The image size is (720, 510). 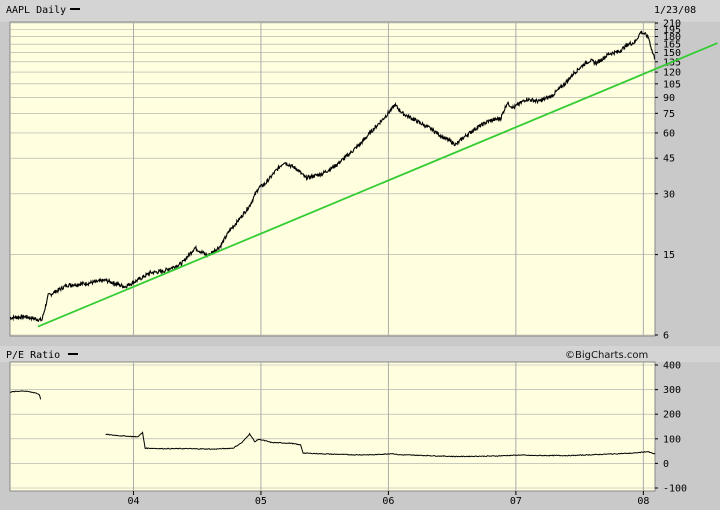 What do you see at coordinates (675, 10) in the screenshot?
I see `header-date: 1/23/08` at bounding box center [675, 10].